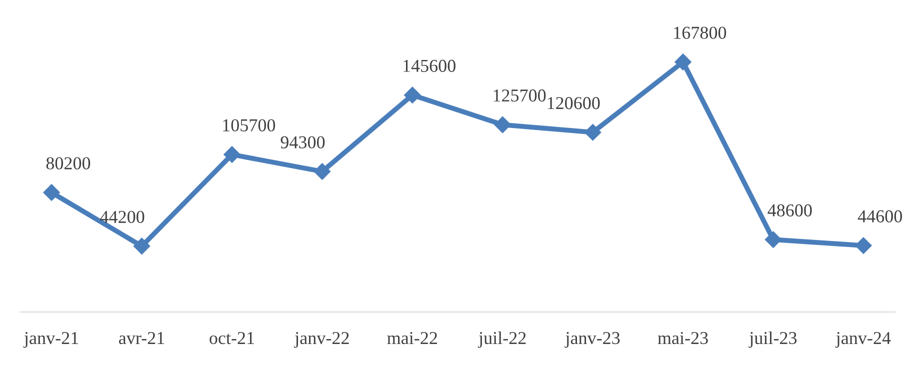 This screenshot has width=915, height=368. What do you see at coordinates (520, 95) in the screenshot?
I see `data-label: 125700` at bounding box center [520, 95].